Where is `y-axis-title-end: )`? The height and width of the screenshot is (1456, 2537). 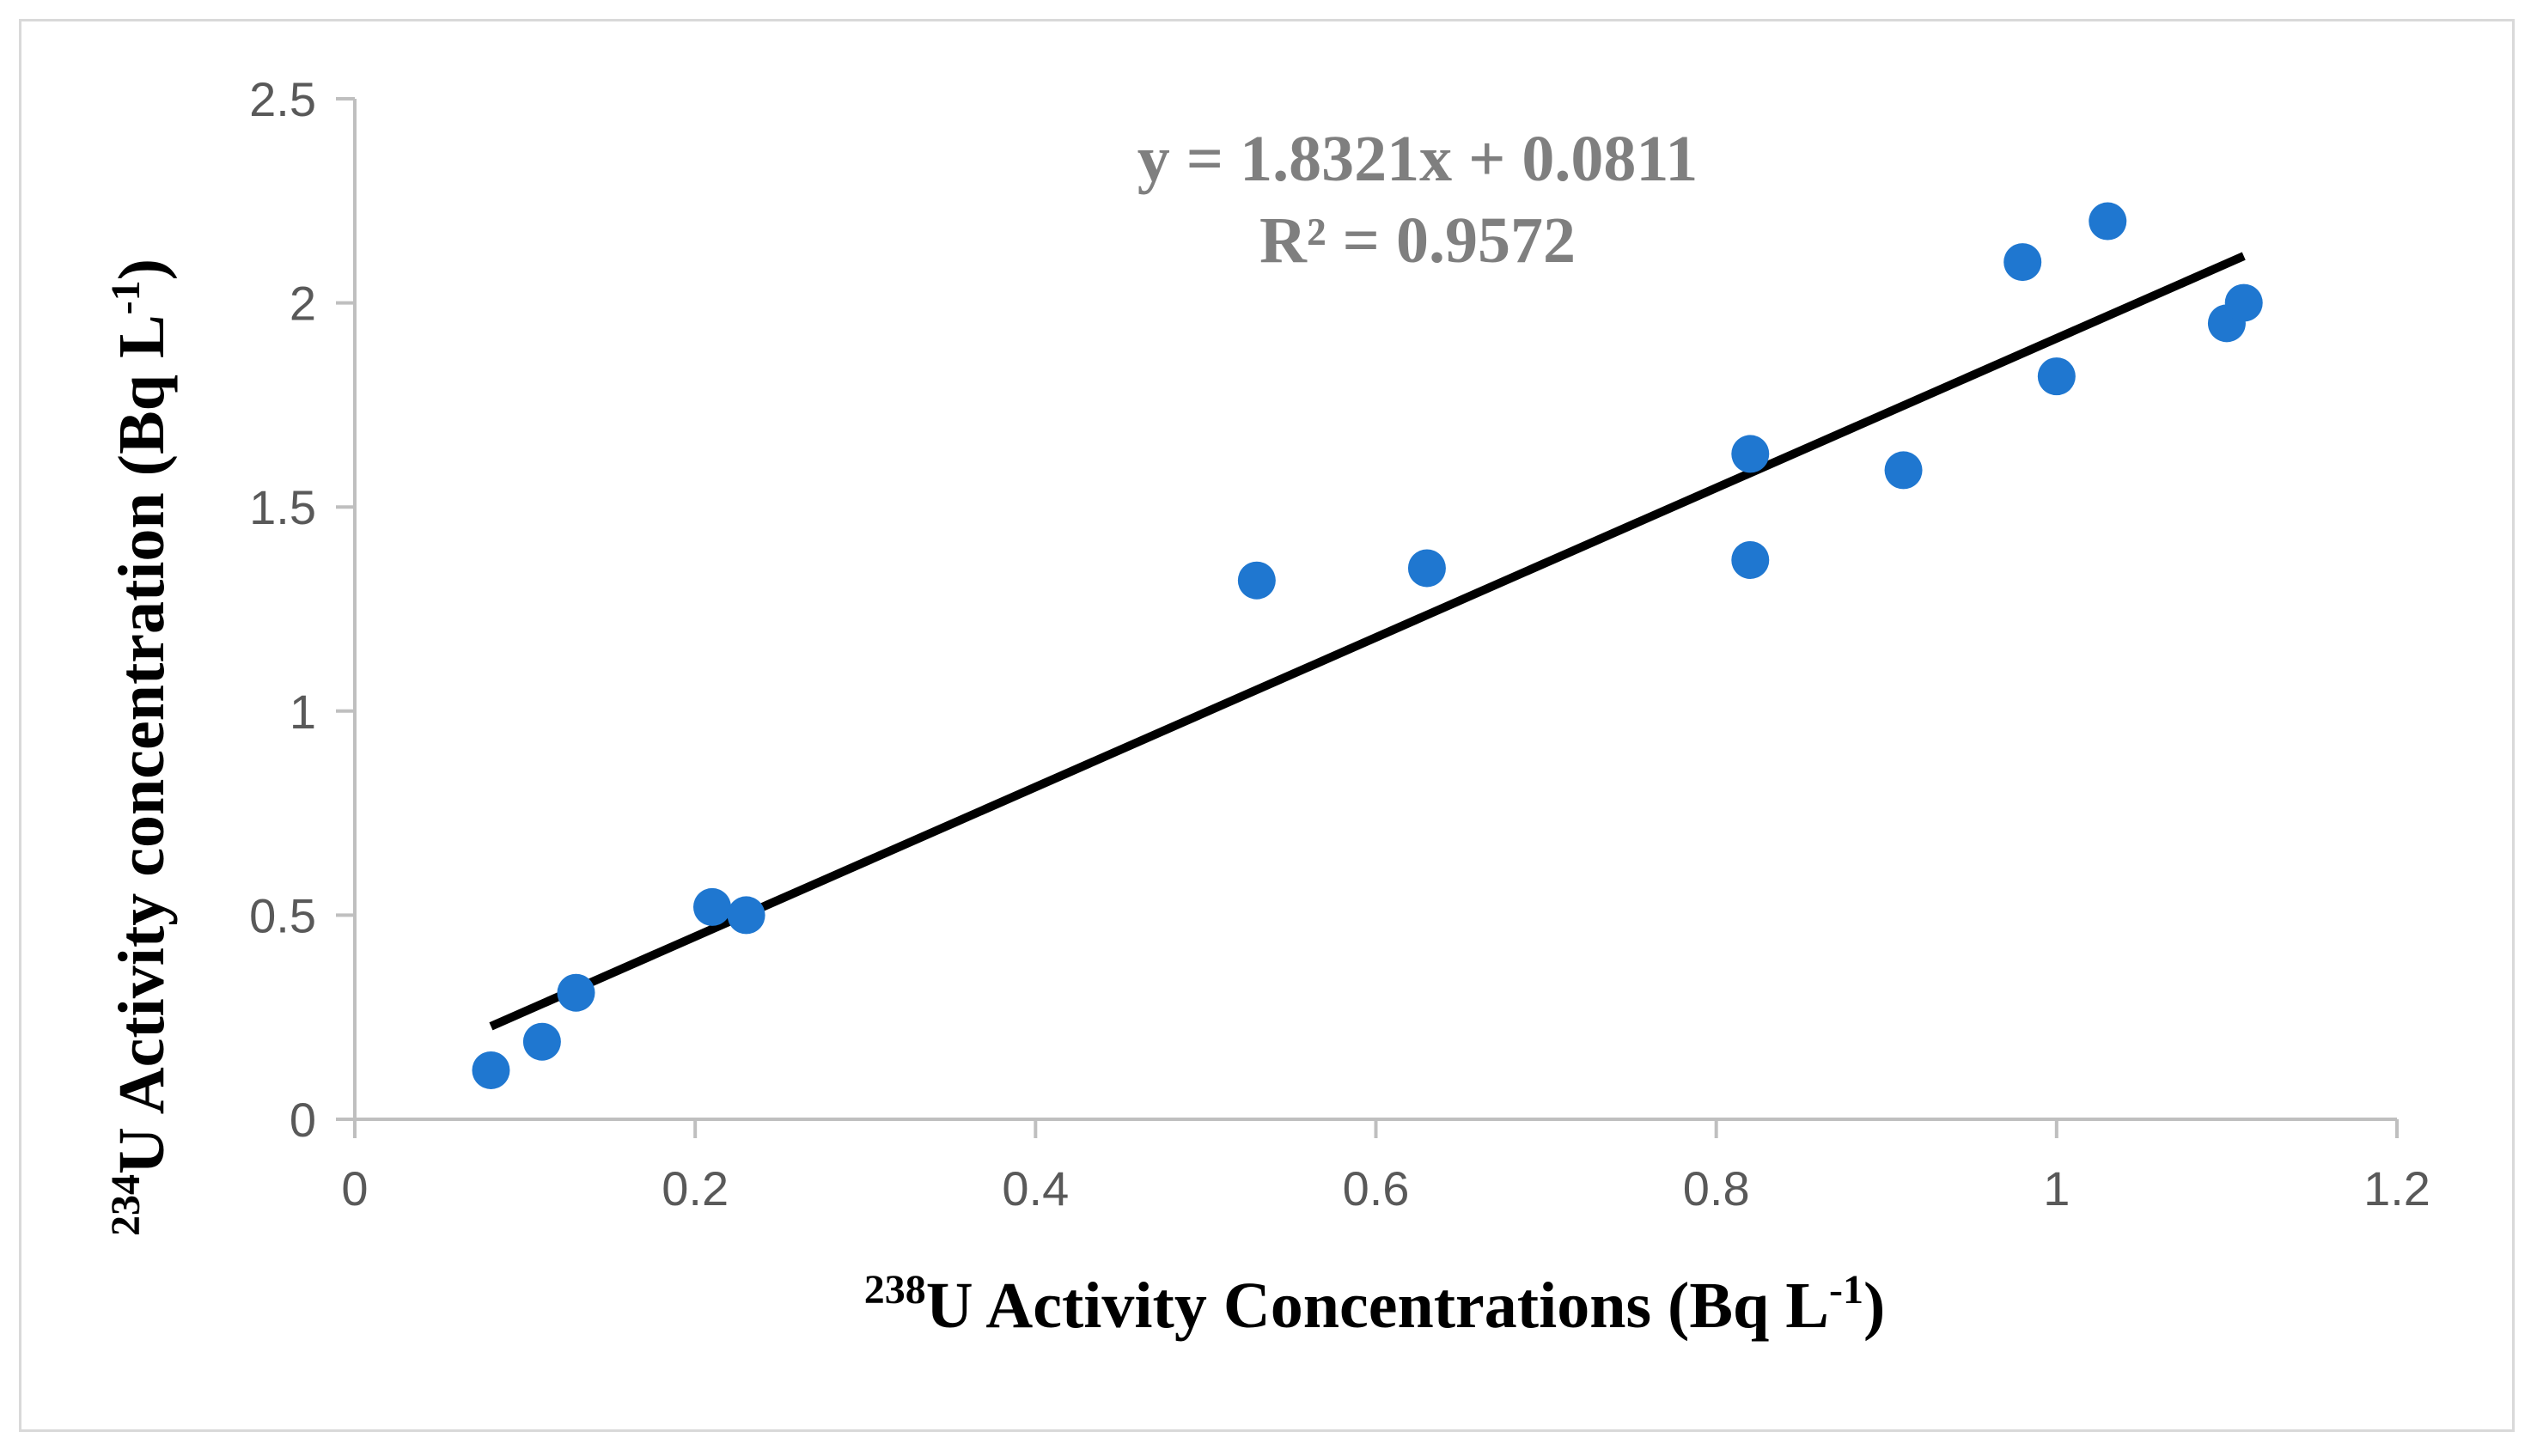
y-axis-title-end: ) is located at coordinates (142, 269).